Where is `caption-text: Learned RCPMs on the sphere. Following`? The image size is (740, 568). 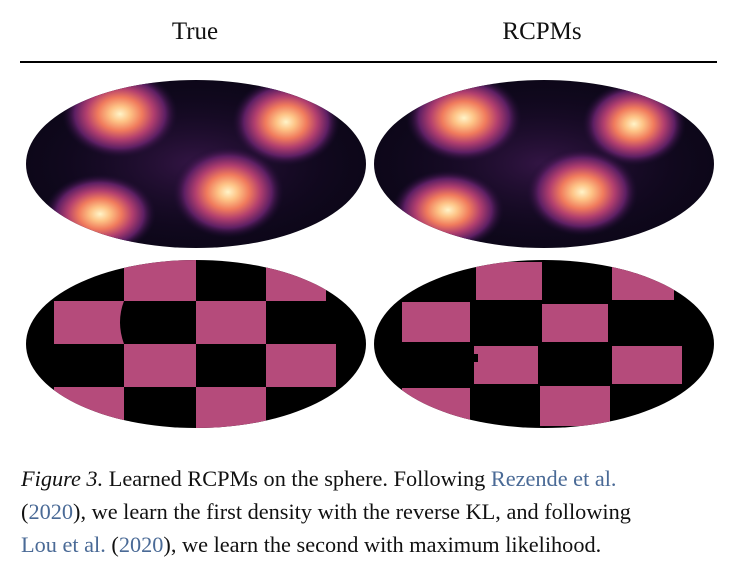
caption-text: Learned RCPMs on the sphere. Following is located at coordinates (297, 478).